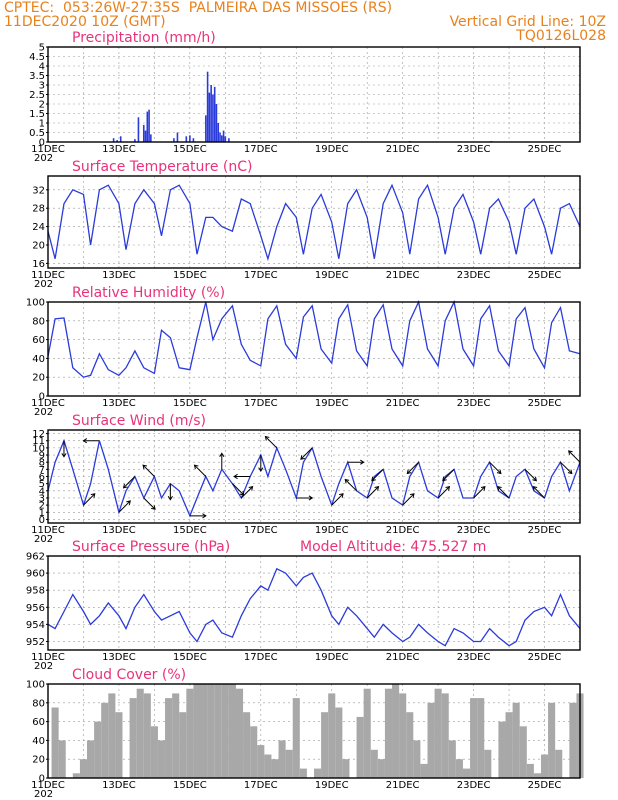  I want to click on y-tick-label: 2, so click(42, 506).